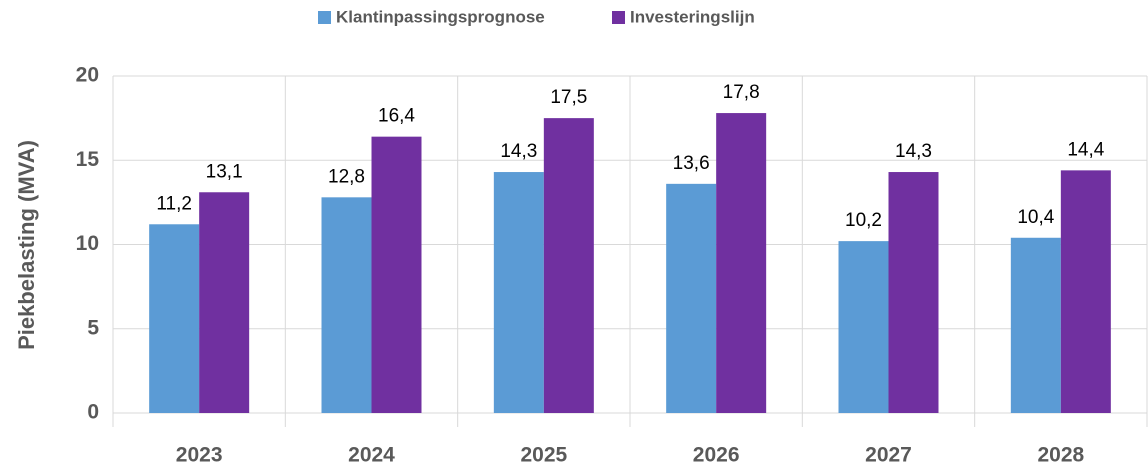 The width and height of the screenshot is (1148, 471). Describe the element at coordinates (1060, 455) in the screenshot. I see `x-tick-label: 2028` at that location.